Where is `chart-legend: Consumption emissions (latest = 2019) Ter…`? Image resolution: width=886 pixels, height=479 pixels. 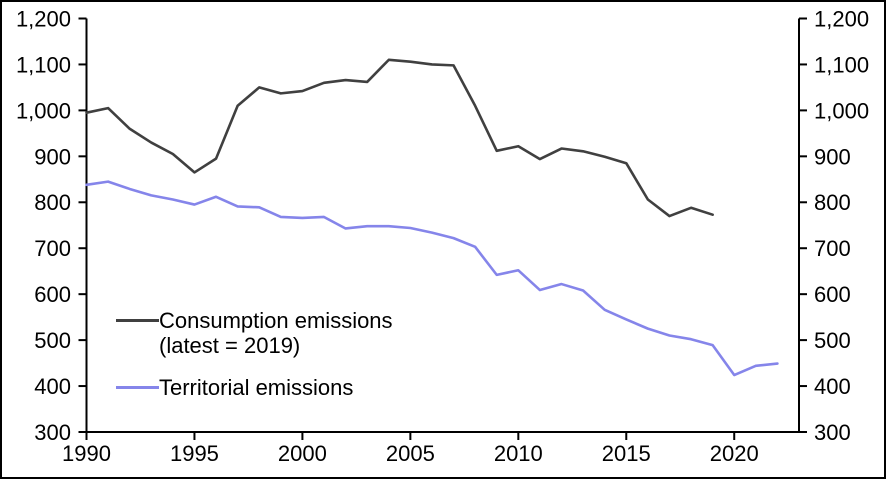 chart-legend: Consumption emissions (latest = 2019) Ter… is located at coordinates (254, 354).